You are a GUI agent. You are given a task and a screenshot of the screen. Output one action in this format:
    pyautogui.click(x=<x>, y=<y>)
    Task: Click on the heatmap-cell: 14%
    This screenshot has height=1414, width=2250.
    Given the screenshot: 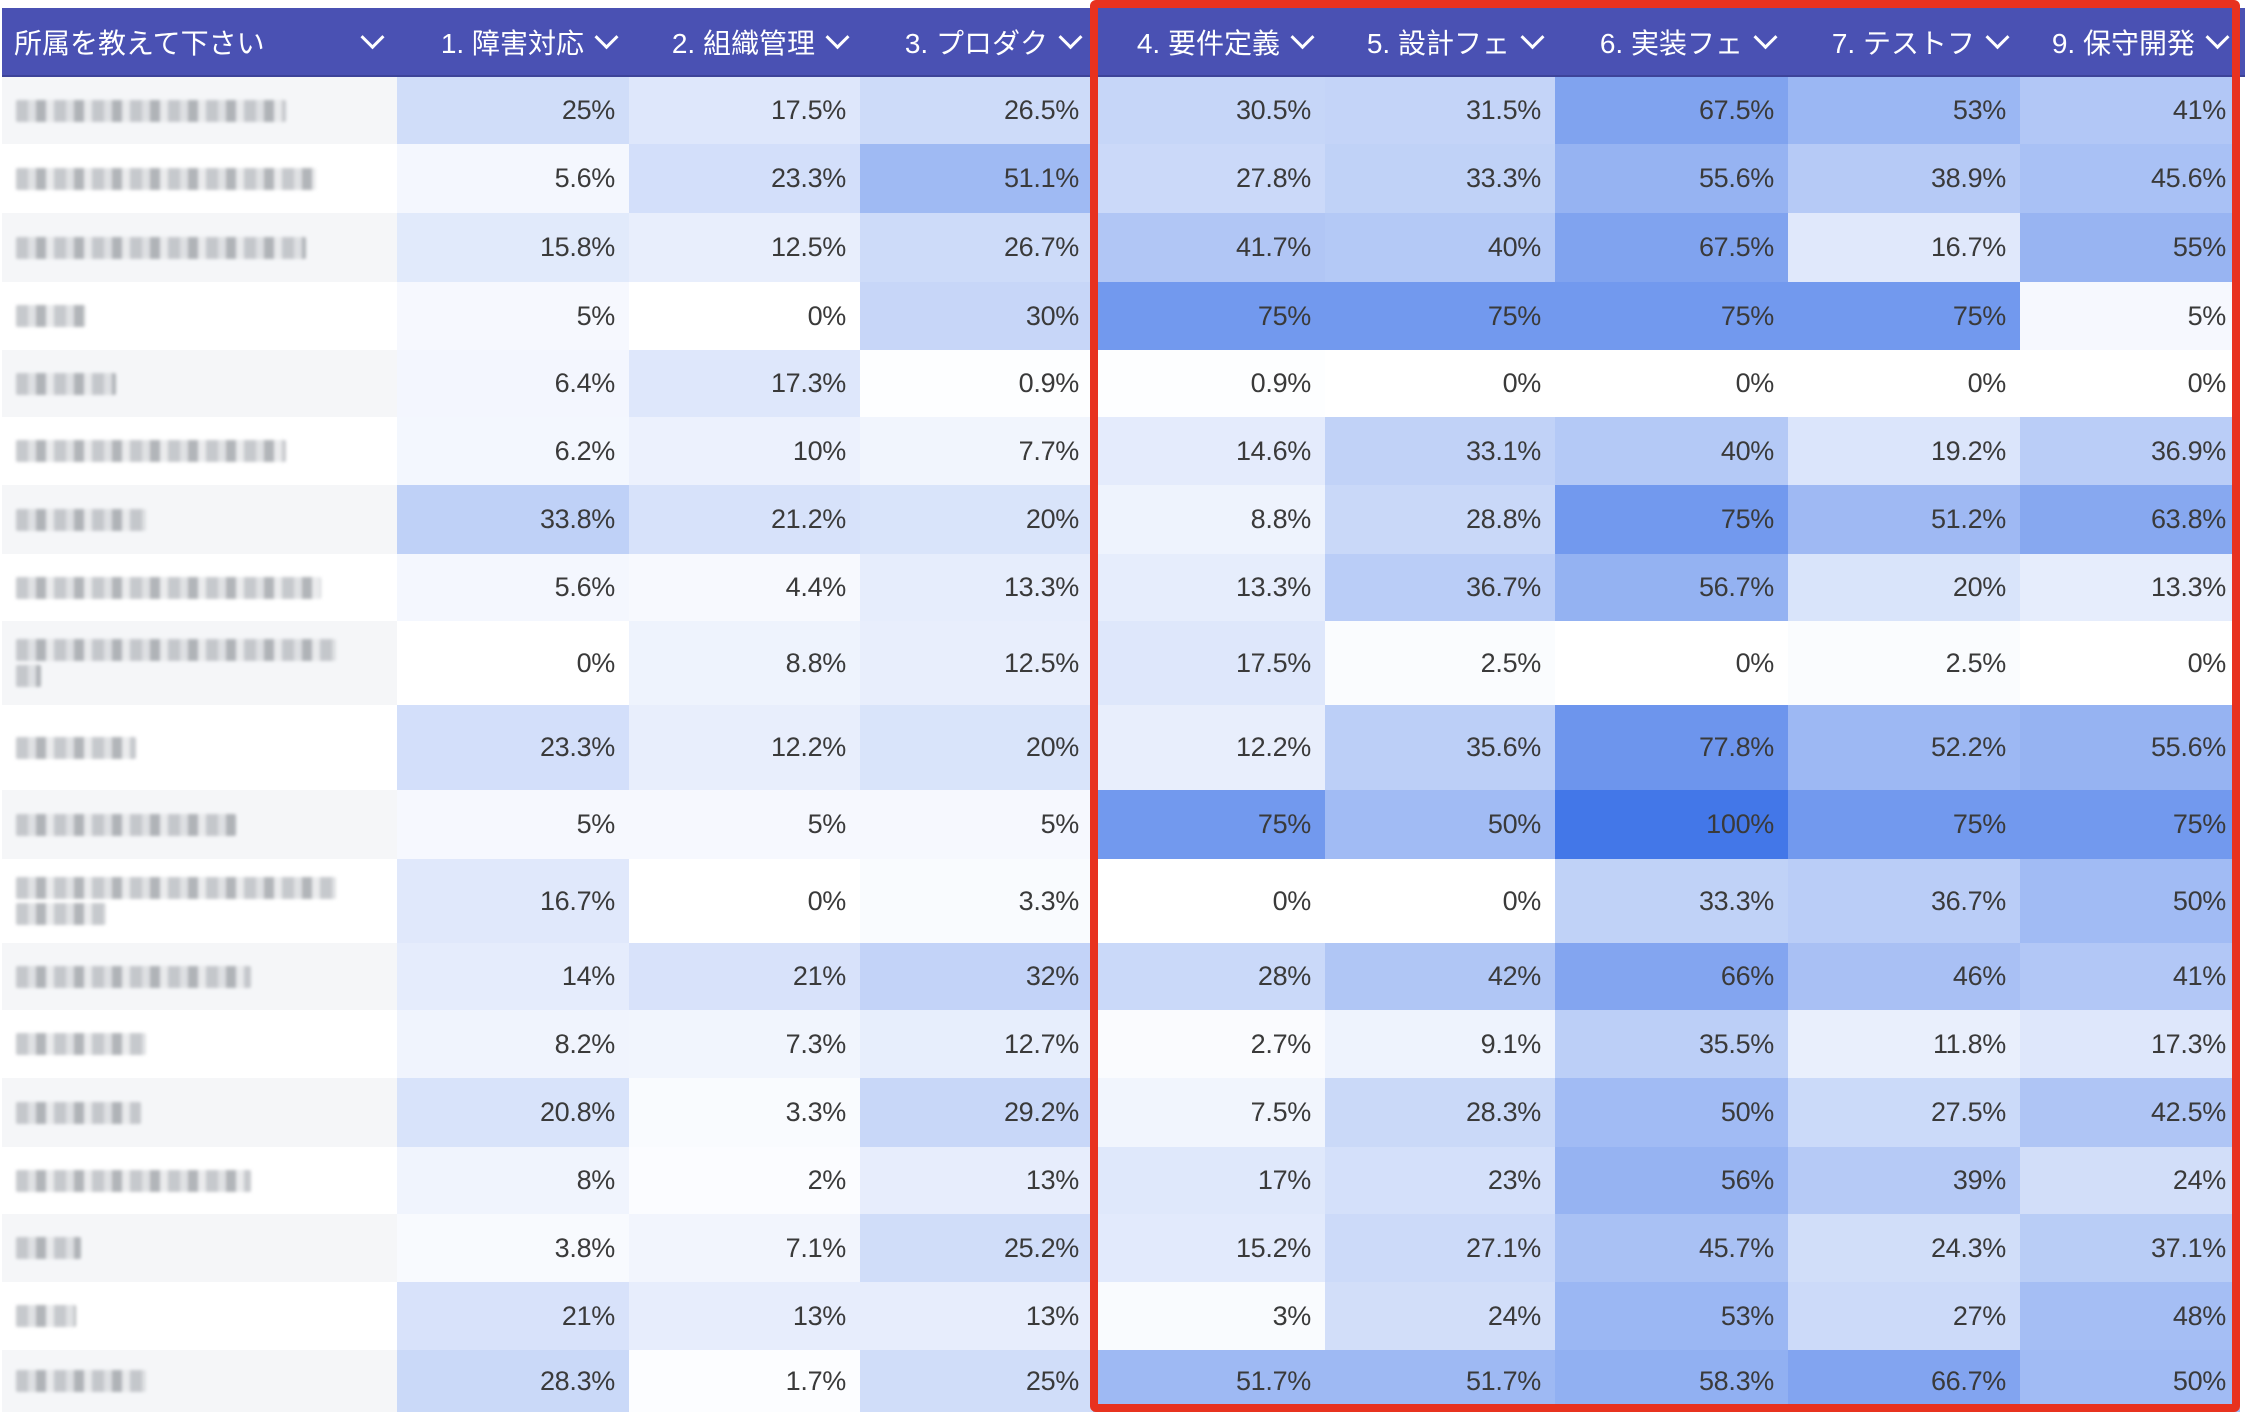 What is the action you would take?
    pyautogui.click(x=513, y=976)
    